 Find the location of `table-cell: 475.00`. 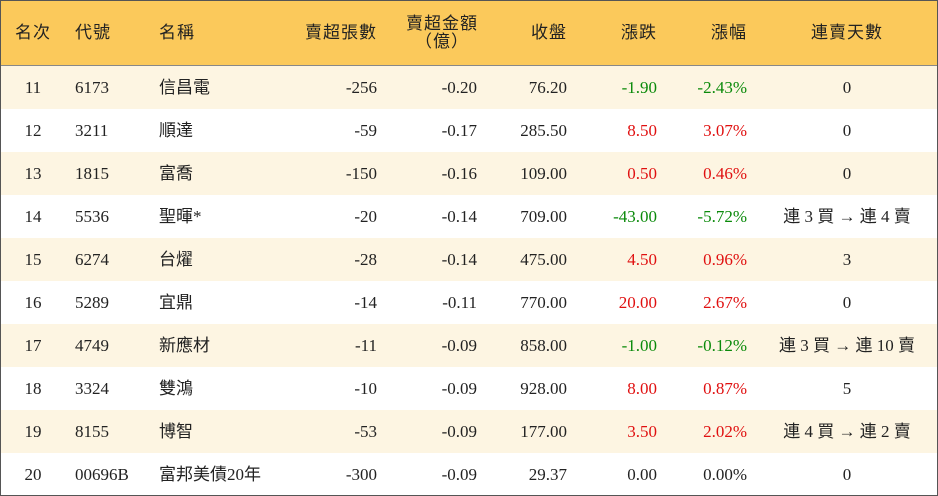

table-cell: 475.00 is located at coordinates (543, 259).